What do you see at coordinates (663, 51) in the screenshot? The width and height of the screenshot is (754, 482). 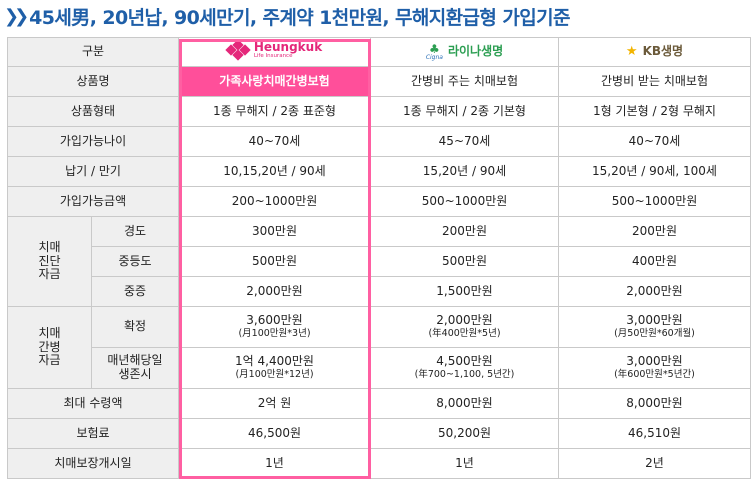 I see `kb-logo-name: KB생명` at bounding box center [663, 51].